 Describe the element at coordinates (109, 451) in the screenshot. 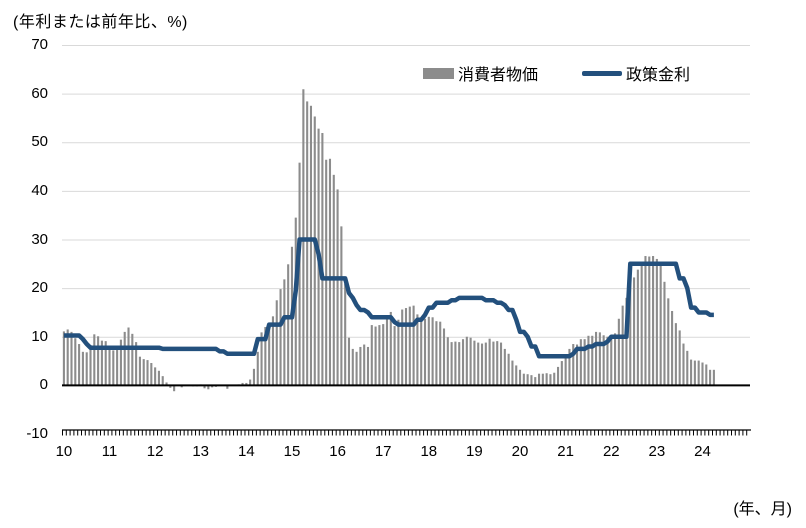

I see `x-tick-label: 11` at that location.